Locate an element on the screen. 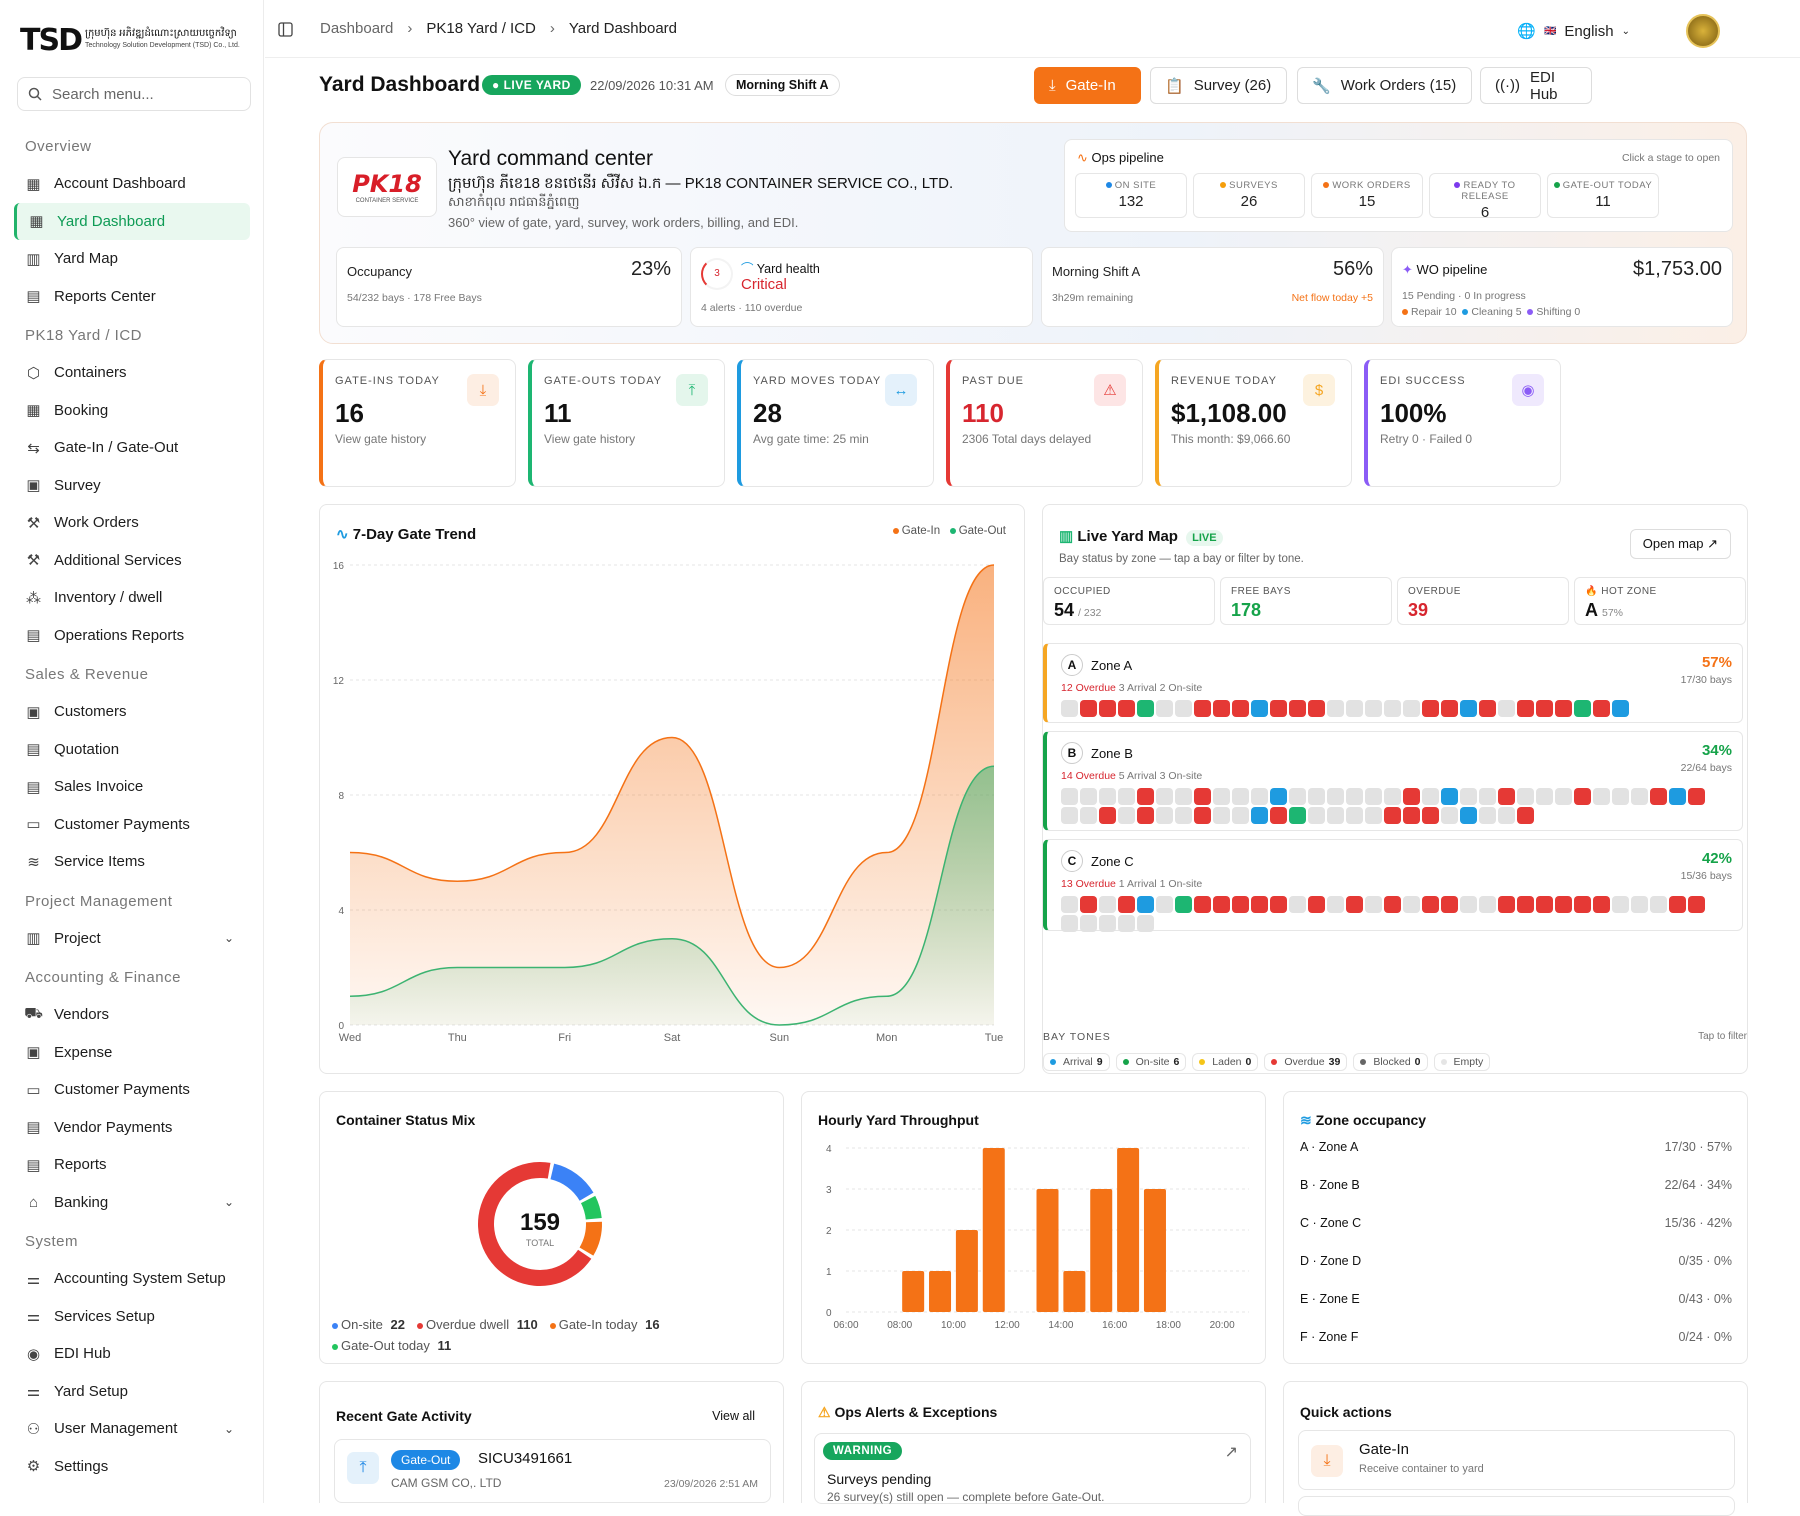 The image size is (1800, 1516). sidebar-item-inventory-dwell: ⁂Inventory / dwell is located at coordinates (132, 598).